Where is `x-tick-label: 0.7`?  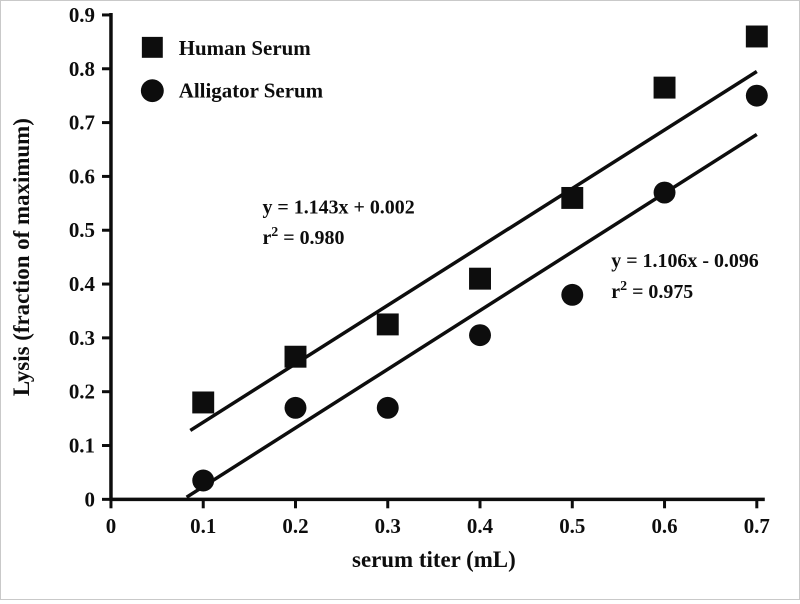
x-tick-label: 0.7 is located at coordinates (757, 526).